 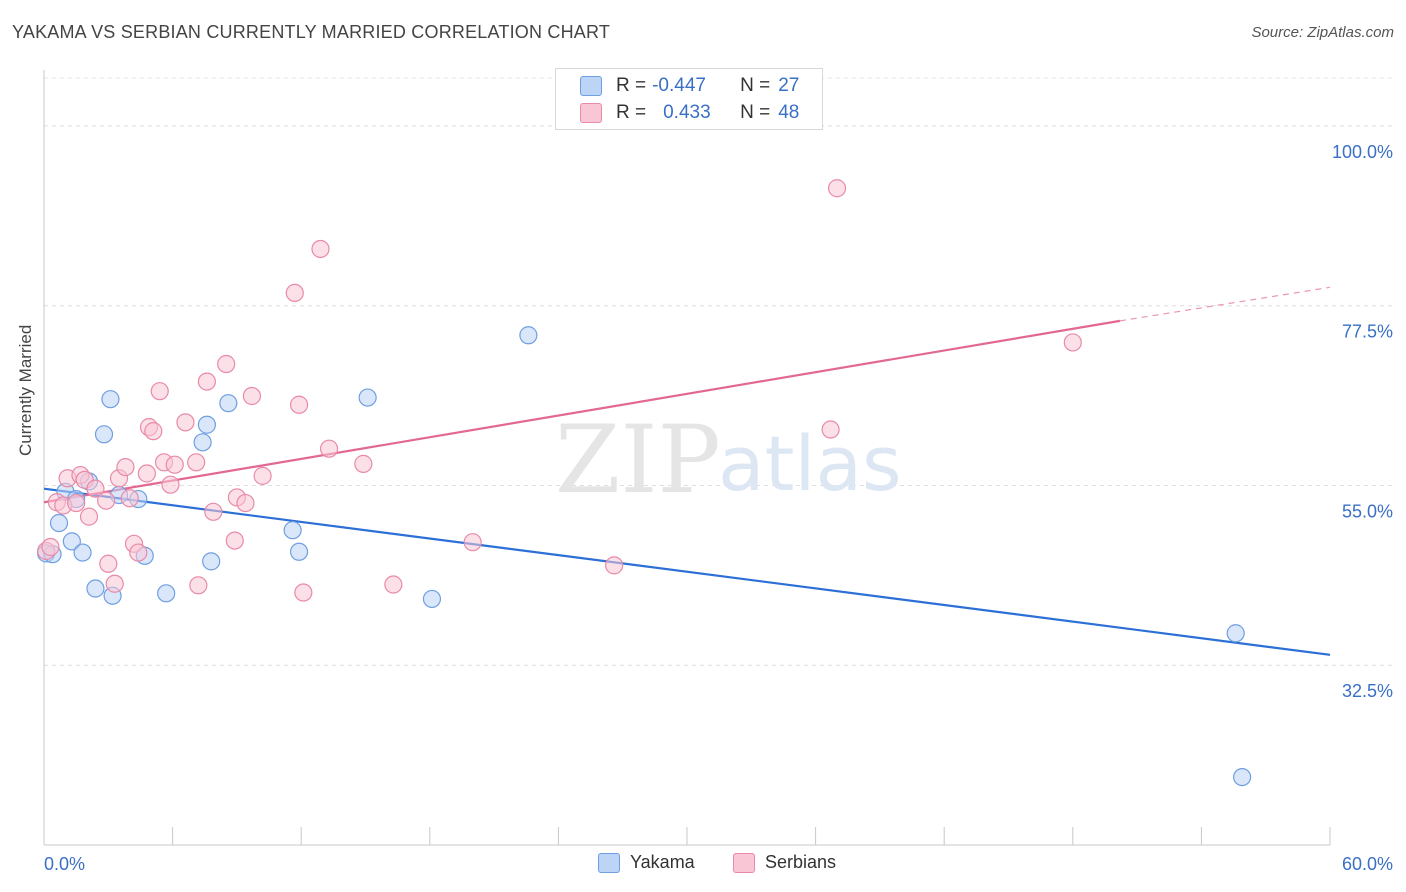 I want to click on watermark: ZIP atlas, so click(x=728, y=460).